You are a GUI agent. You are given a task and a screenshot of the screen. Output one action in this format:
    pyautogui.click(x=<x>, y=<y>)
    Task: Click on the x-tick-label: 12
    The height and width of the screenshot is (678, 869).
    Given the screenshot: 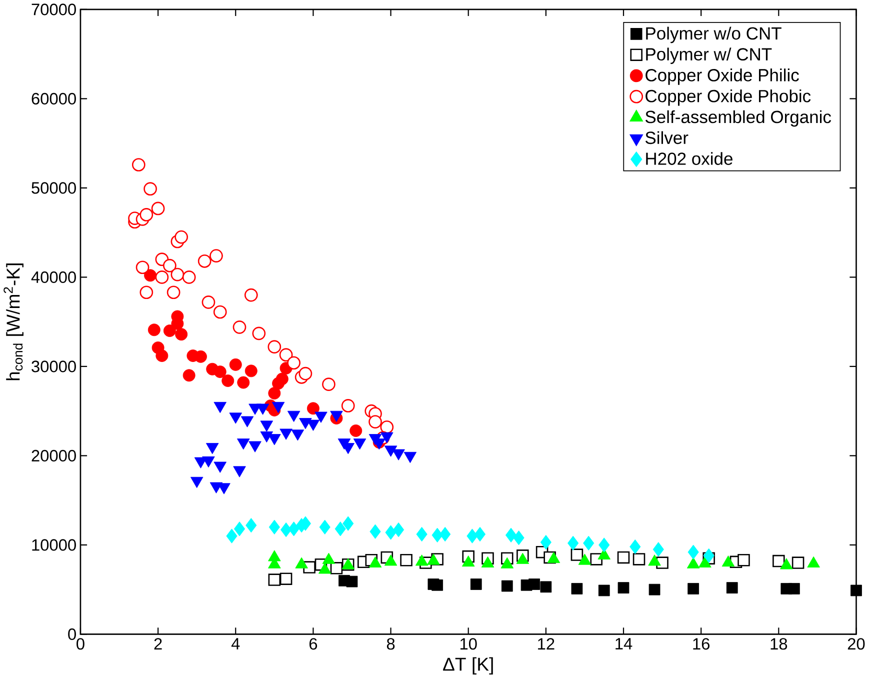 What is the action you would take?
    pyautogui.click(x=546, y=644)
    